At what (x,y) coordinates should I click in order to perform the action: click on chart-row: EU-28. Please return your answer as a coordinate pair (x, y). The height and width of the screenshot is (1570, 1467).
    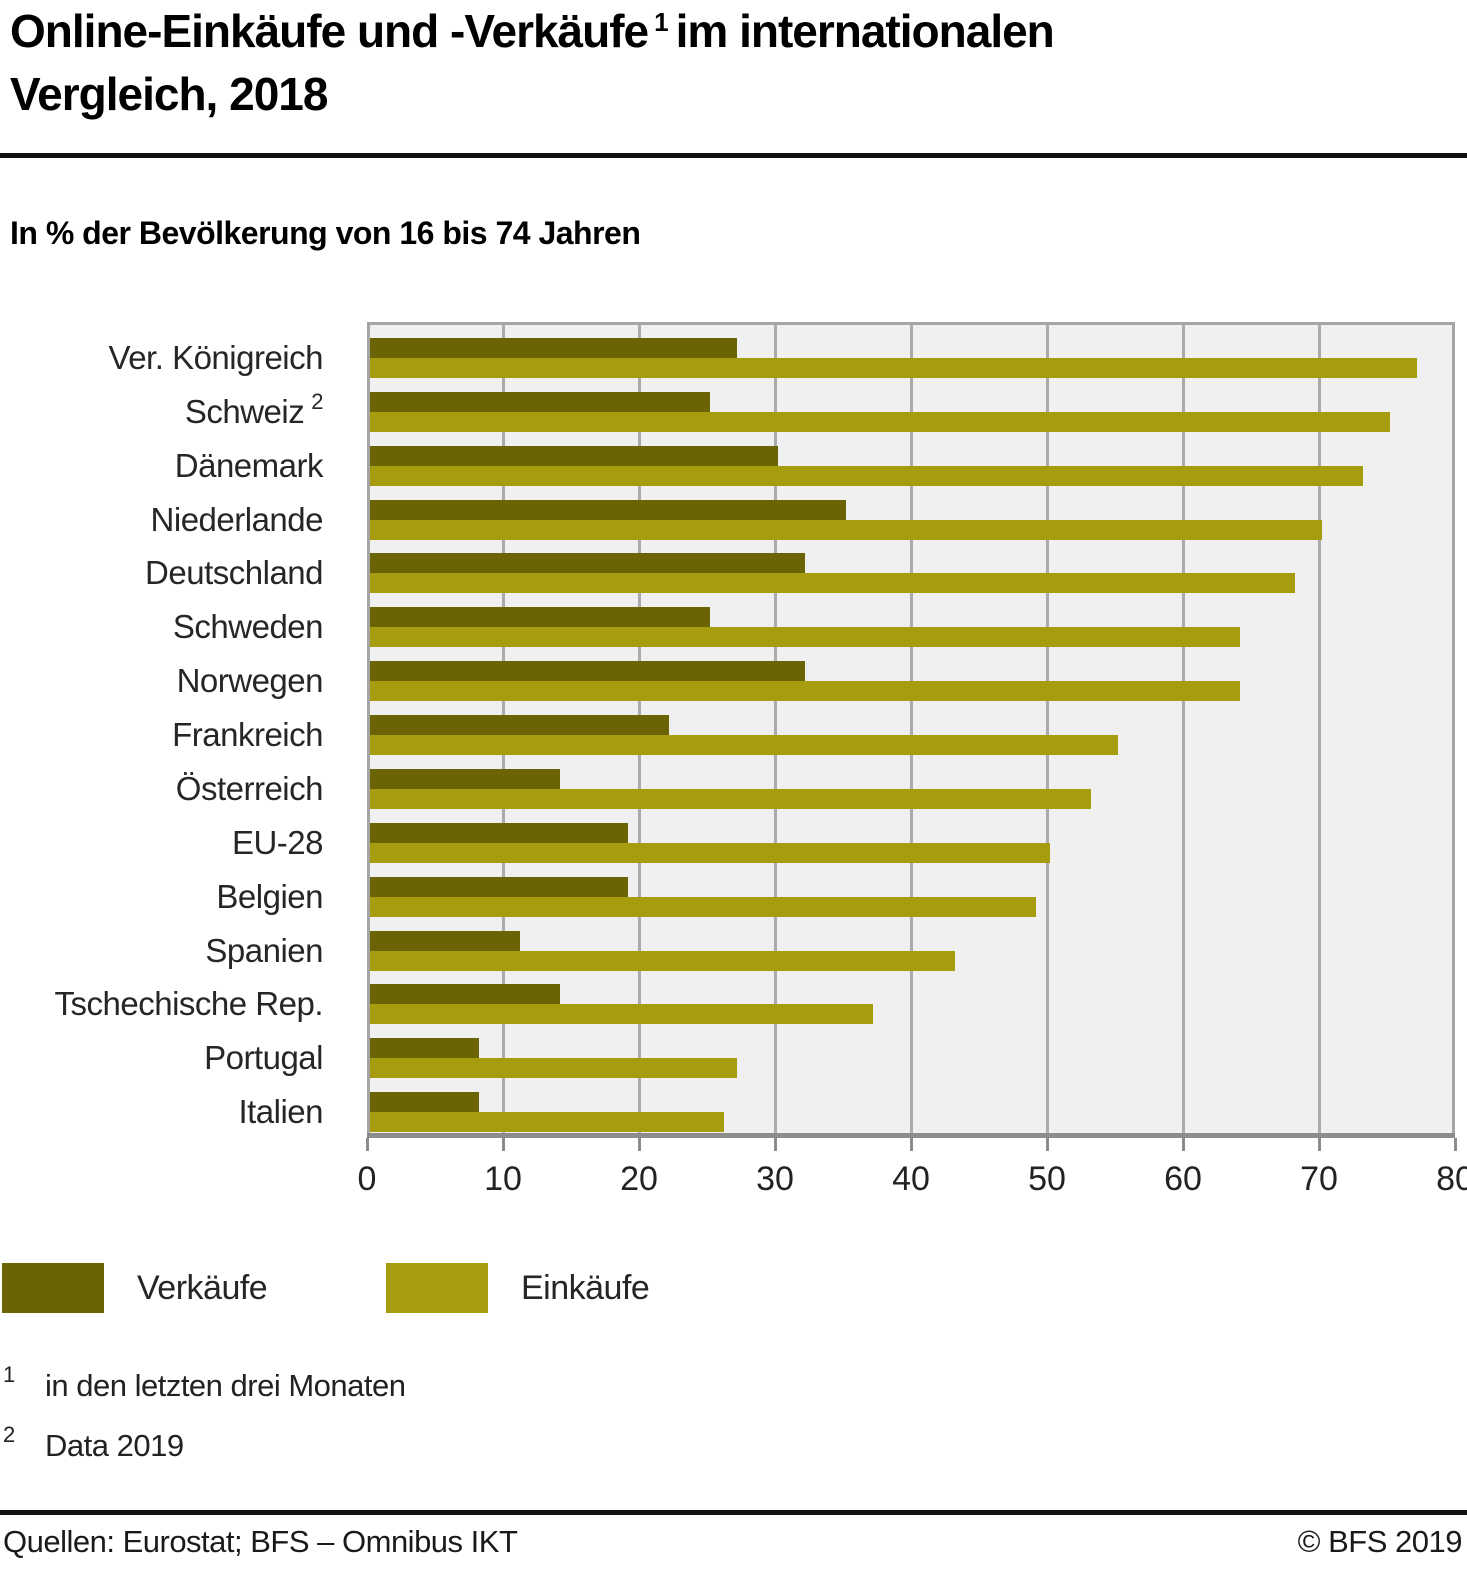
    Looking at the image, I should click on (727, 837).